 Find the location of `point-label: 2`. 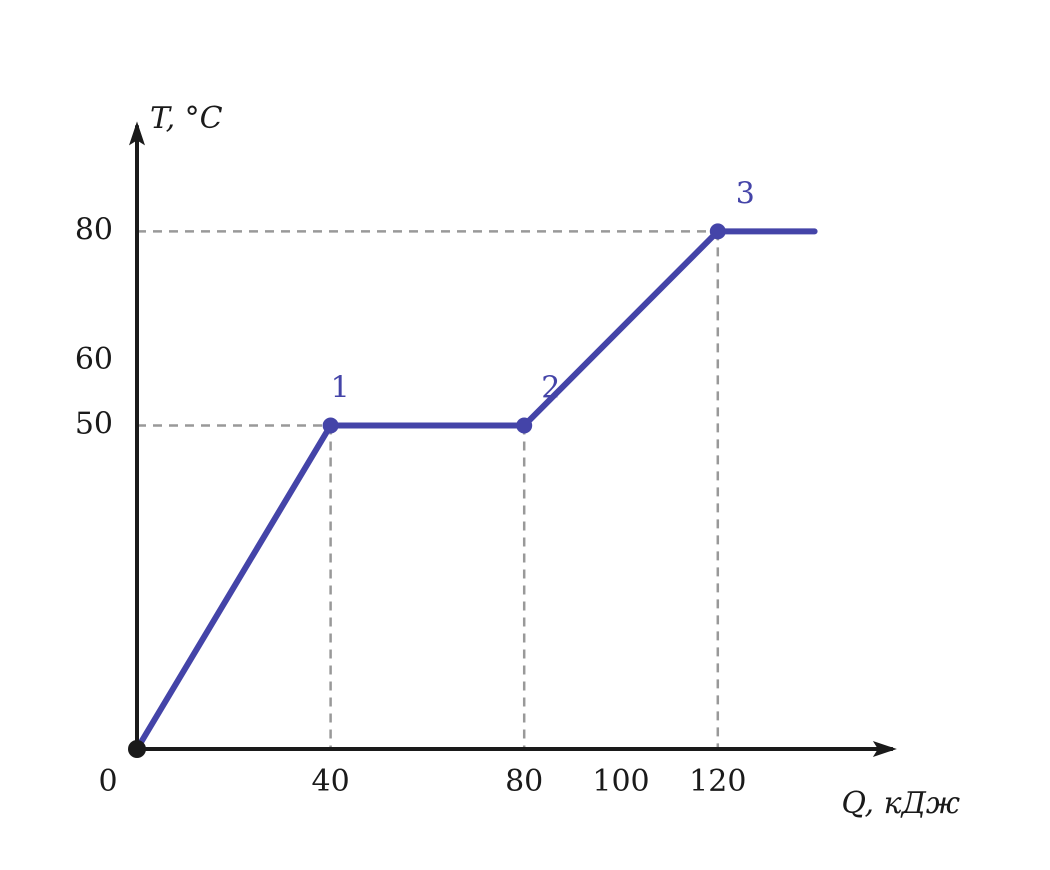

point-label: 2 is located at coordinates (550, 388).